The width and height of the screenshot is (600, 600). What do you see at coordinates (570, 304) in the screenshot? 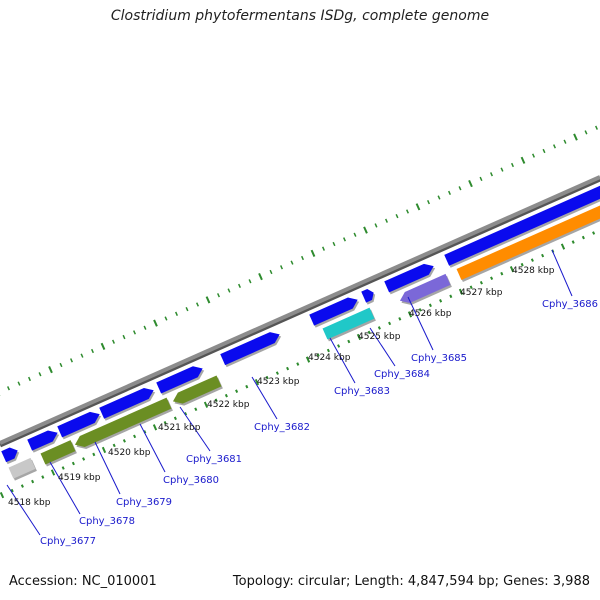
I see `gene-label: Cphy_3686` at bounding box center [570, 304].